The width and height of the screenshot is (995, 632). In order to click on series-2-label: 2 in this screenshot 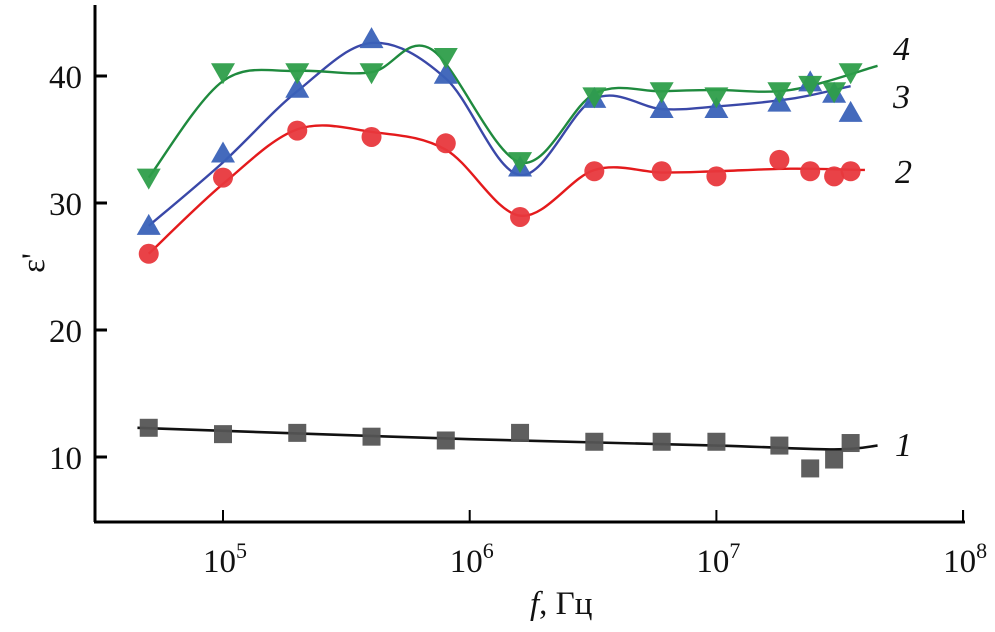, I will do `click(903, 172)`.